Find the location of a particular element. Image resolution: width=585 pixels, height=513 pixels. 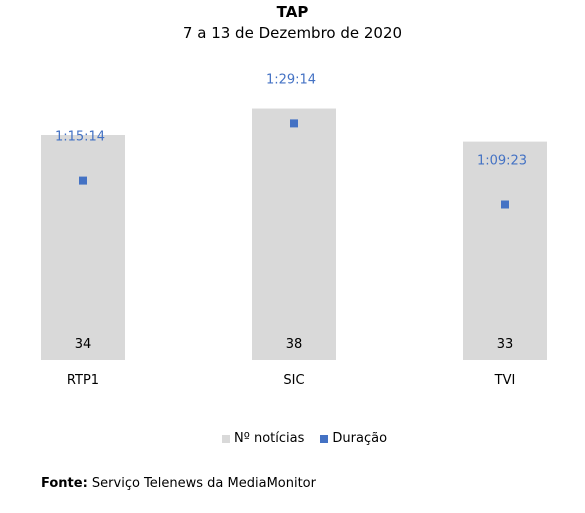

legend-swatch-noticias is located at coordinates (226, 438).